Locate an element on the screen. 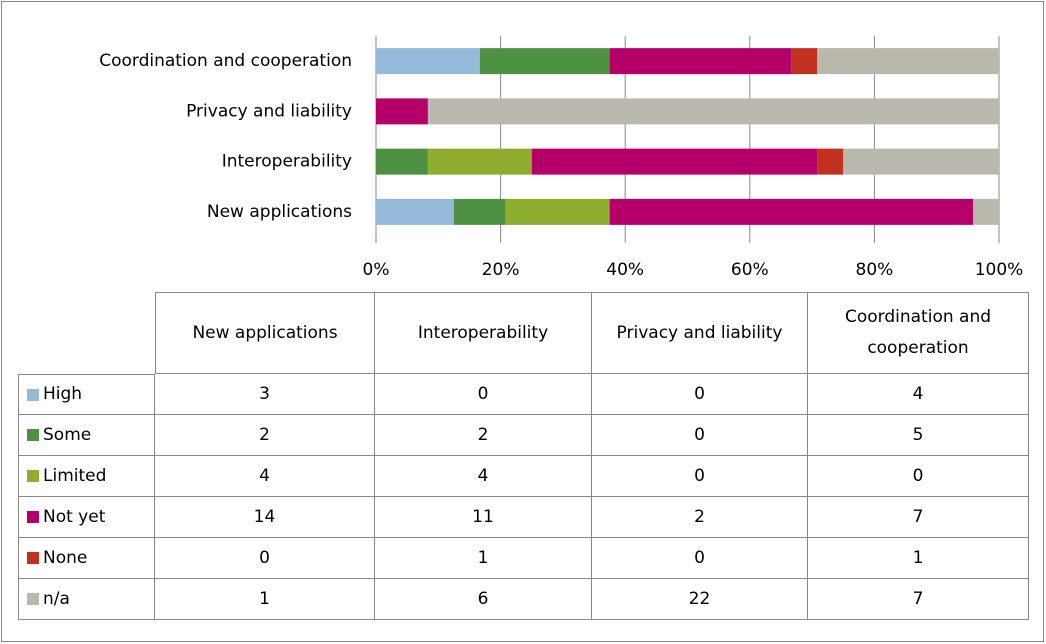 This screenshot has height=644, width=1046. legend-entry: Limited is located at coordinates (86, 476).